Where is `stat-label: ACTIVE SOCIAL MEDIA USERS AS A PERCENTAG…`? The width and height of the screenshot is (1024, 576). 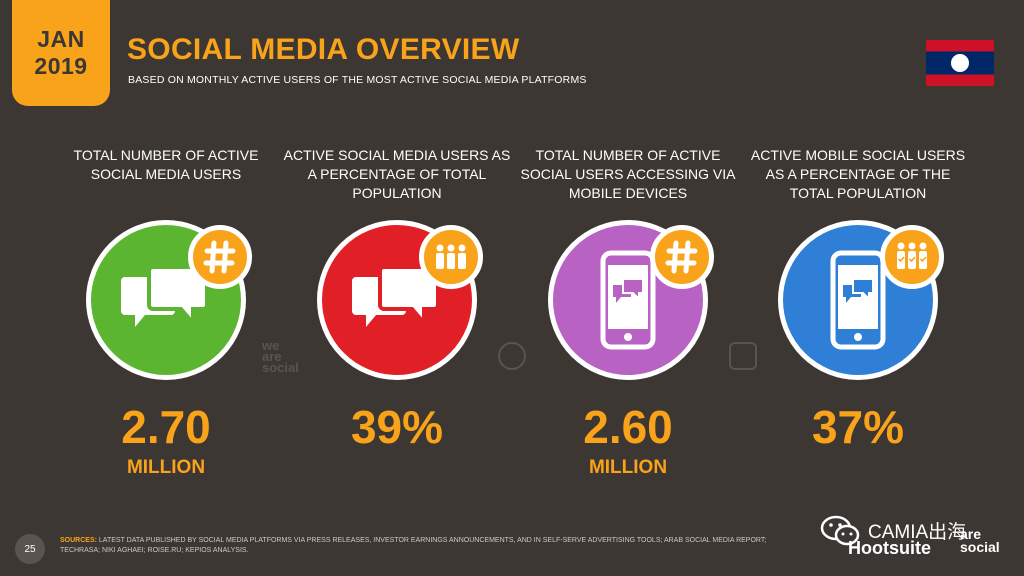 stat-label: ACTIVE SOCIAL MEDIA USERS AS A PERCENTAG… is located at coordinates (397, 174).